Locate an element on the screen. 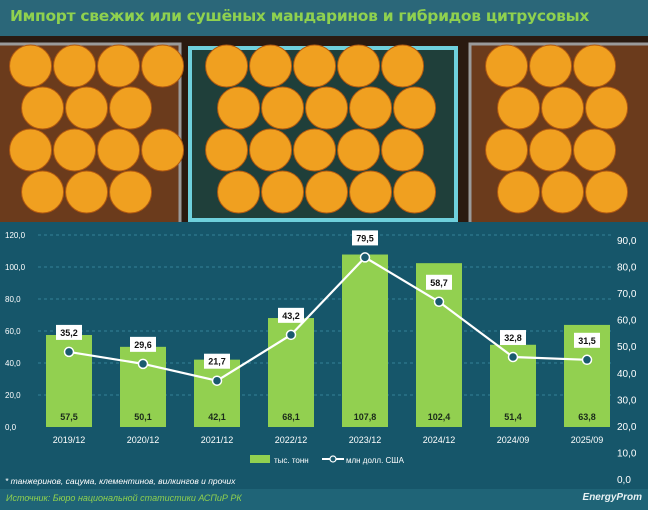 This screenshot has width=648, height=510. bar-value-label: 102,4 is located at coordinates (439, 417).